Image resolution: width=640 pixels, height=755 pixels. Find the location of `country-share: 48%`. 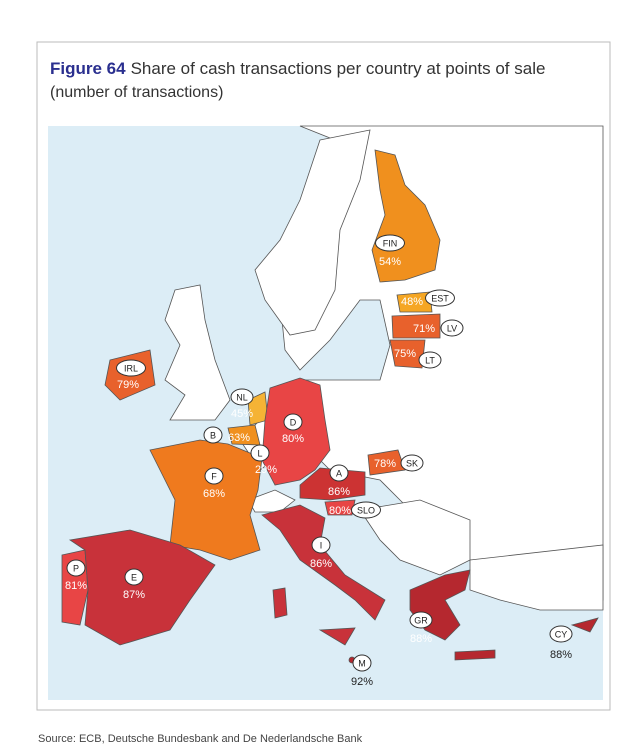

country-share: 48% is located at coordinates (412, 302).